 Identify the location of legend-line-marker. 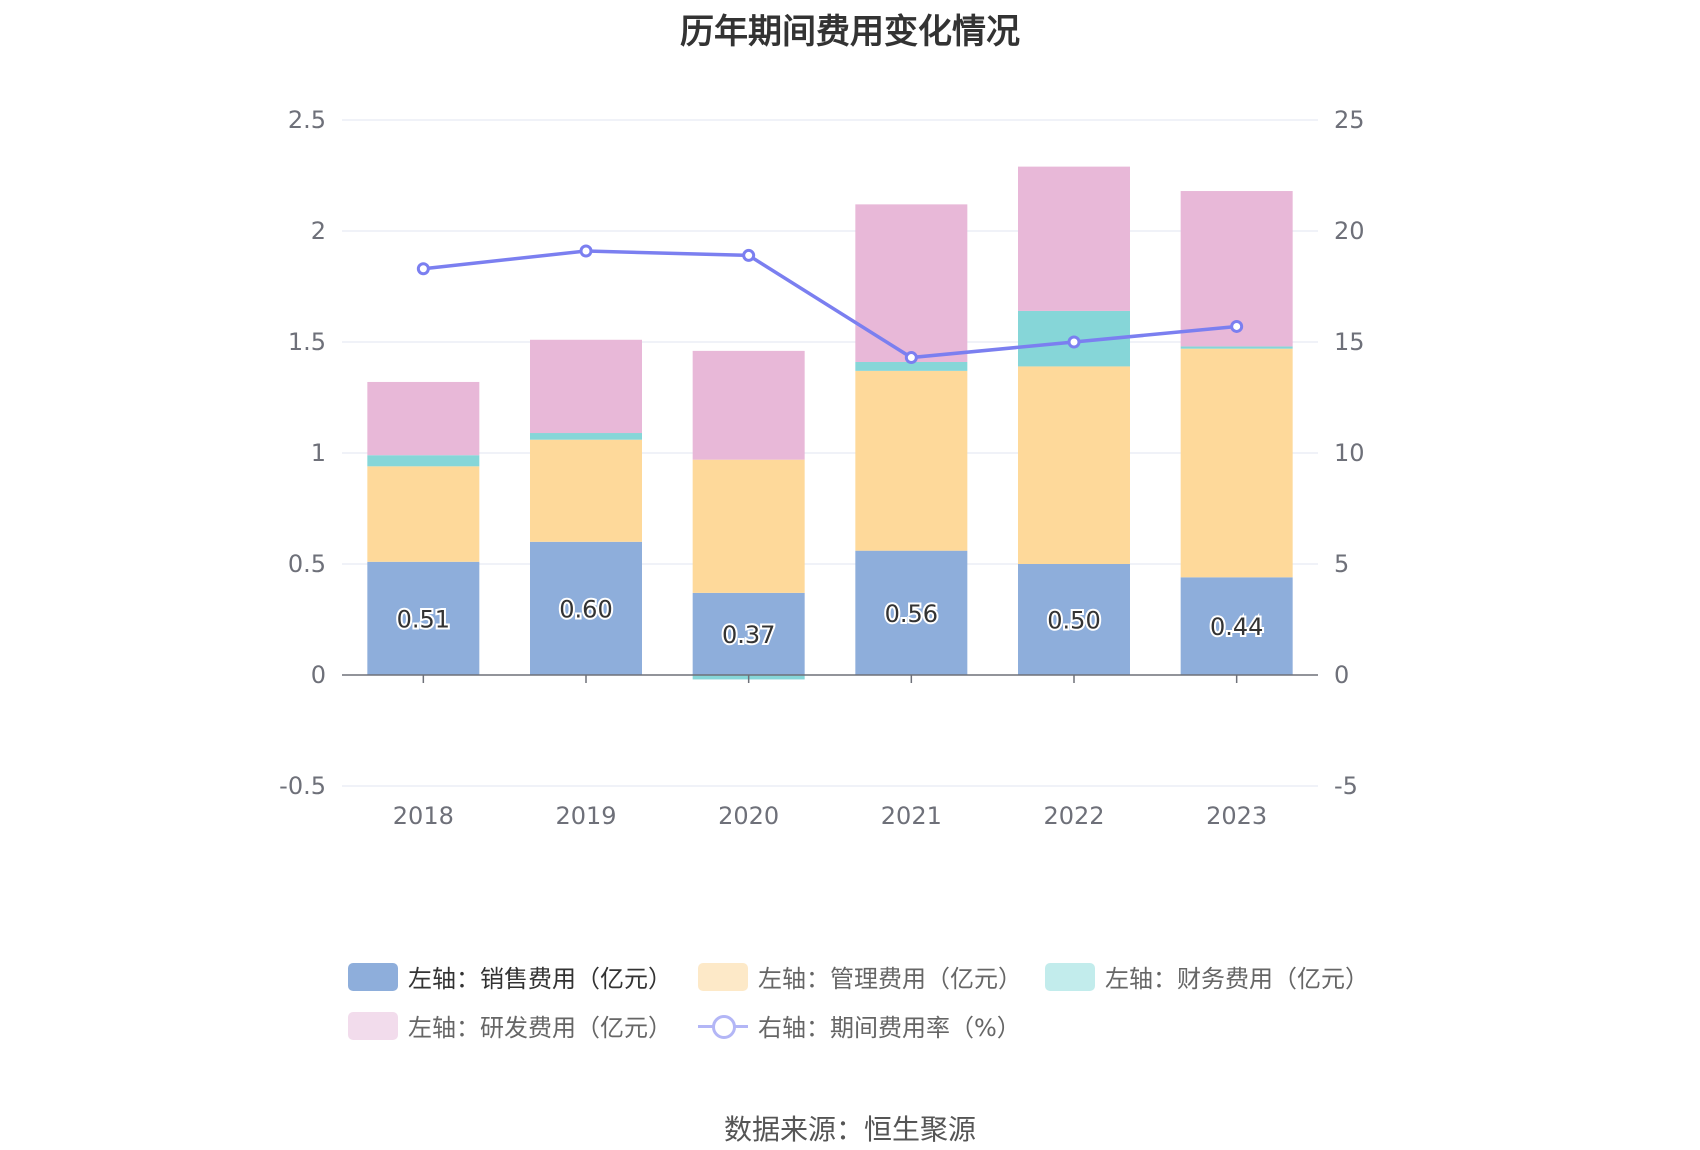
(723, 1026).